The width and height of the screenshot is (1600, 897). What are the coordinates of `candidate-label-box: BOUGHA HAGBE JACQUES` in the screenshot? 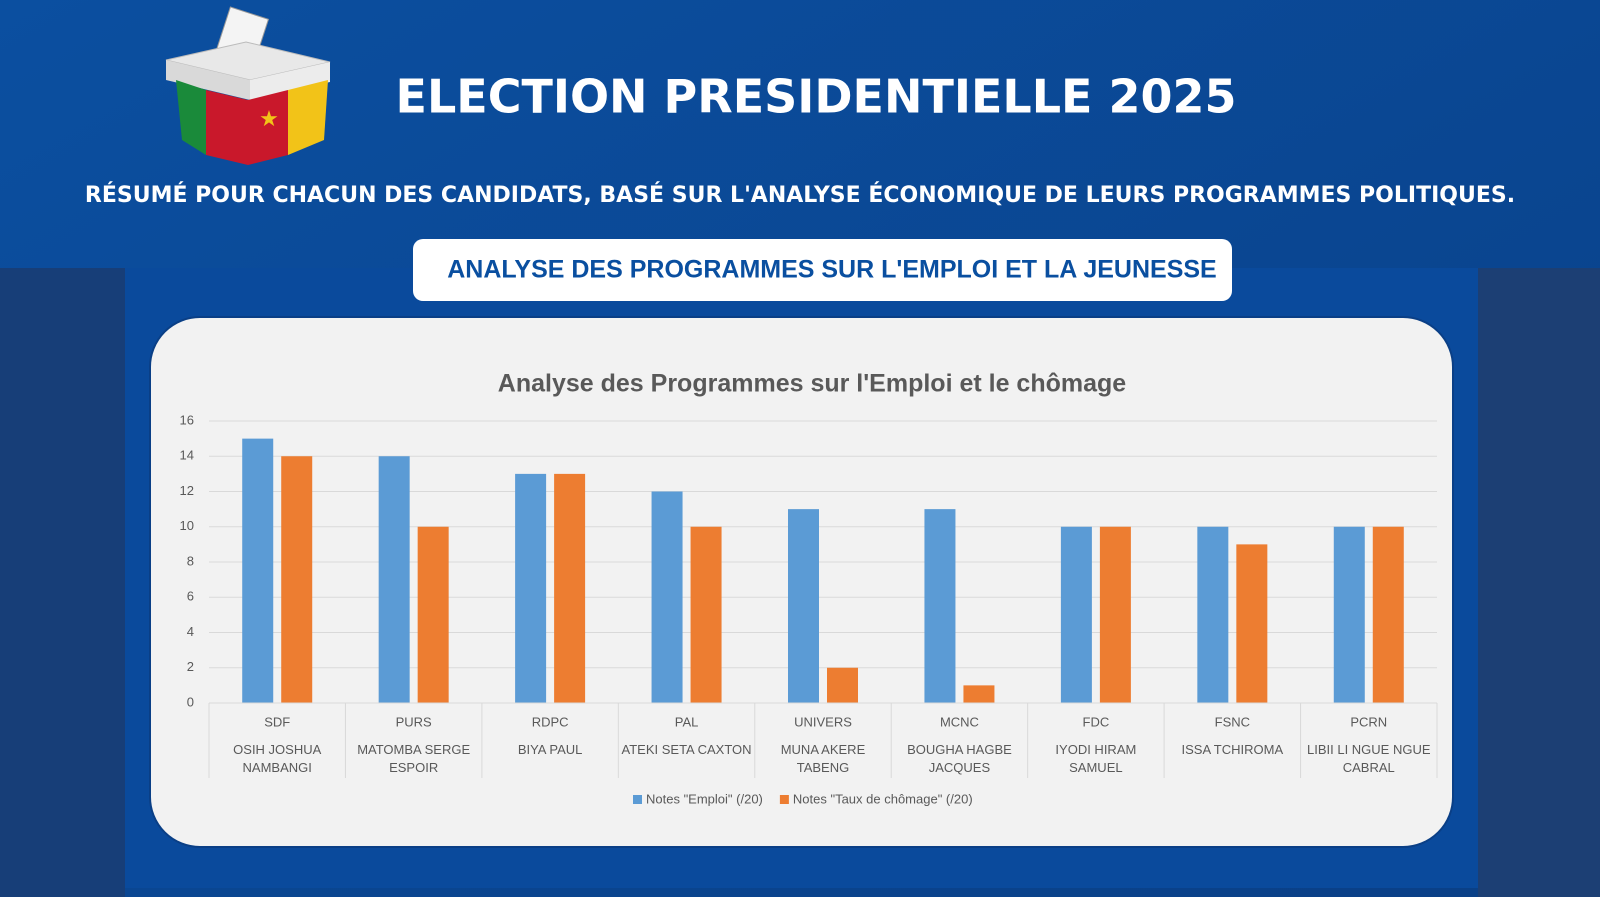 It's located at (959, 758).